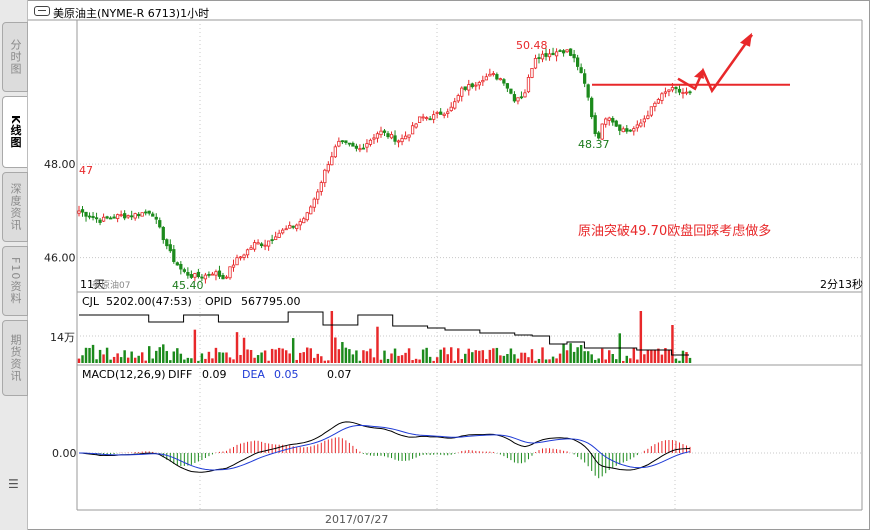  I want to click on tab-futures-news: 期货资讯, so click(15, 358).